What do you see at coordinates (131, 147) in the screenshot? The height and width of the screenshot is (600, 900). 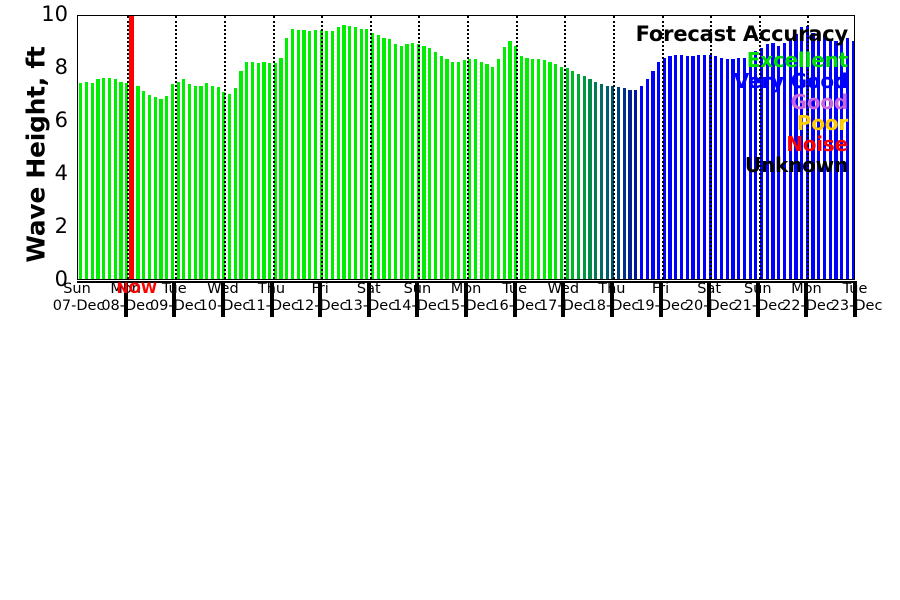 I see `now-line` at bounding box center [131, 147].